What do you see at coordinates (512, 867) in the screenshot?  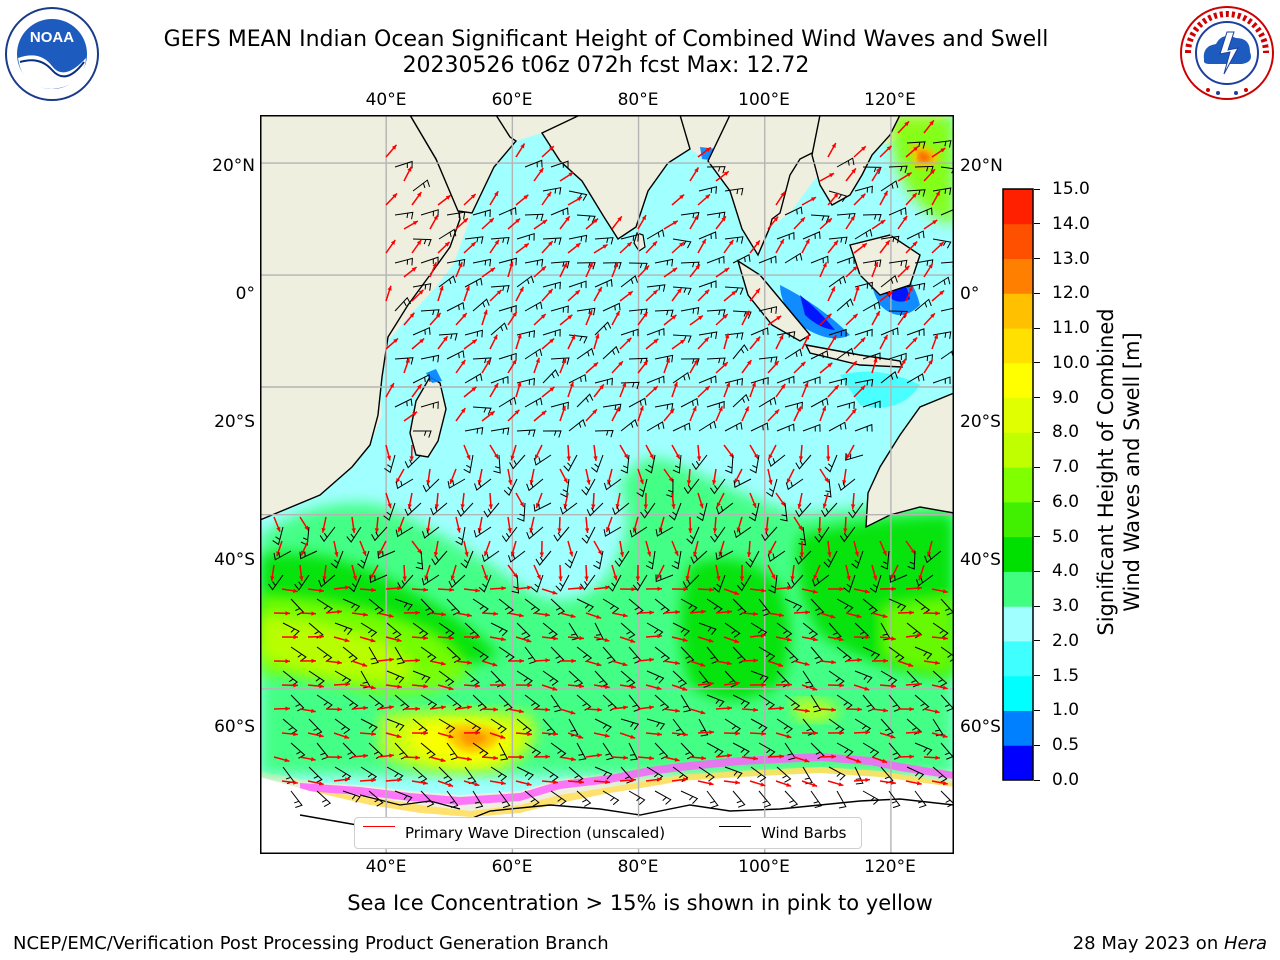 I see `lon-tick-bottom-60: 60°E` at bounding box center [512, 867].